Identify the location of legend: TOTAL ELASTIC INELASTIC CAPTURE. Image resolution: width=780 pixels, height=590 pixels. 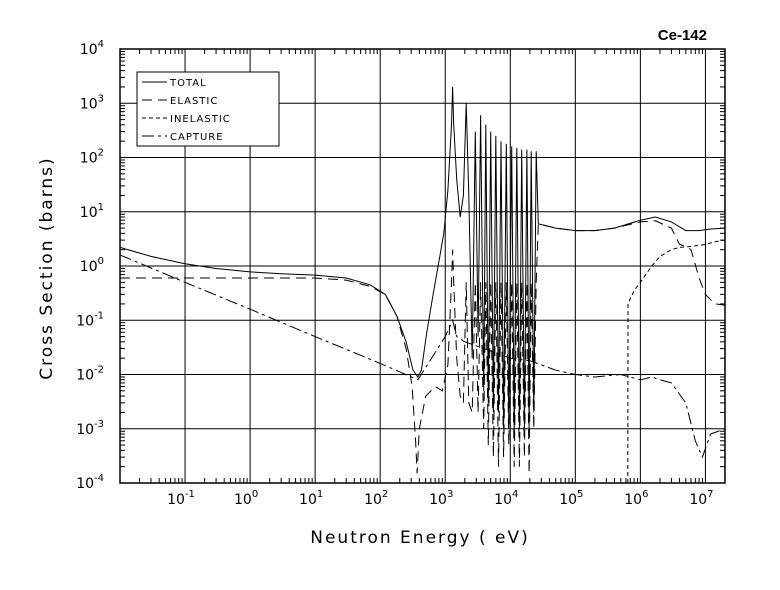
(208, 109).